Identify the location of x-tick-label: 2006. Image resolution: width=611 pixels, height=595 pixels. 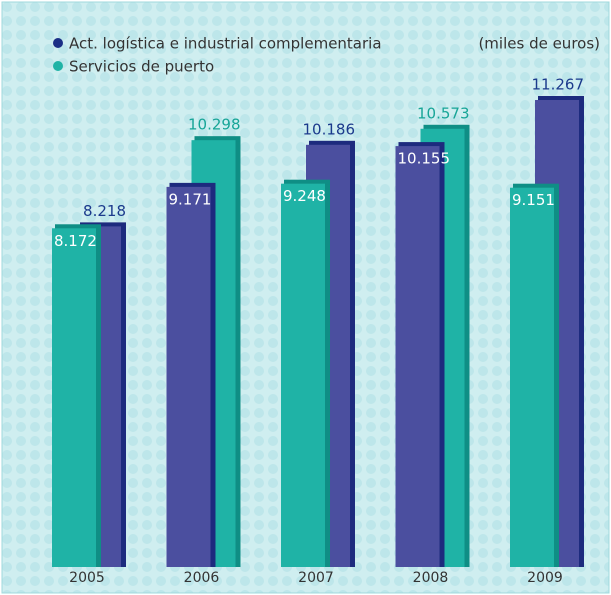
(202, 578).